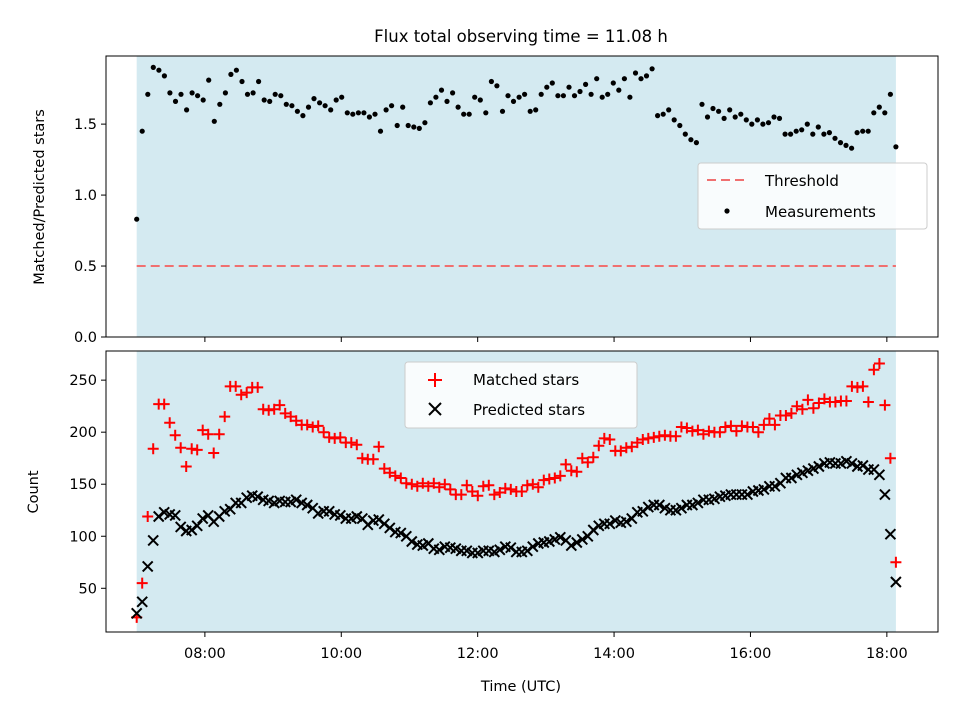 The image size is (960, 720). What do you see at coordinates (521, 36) in the screenshot?
I see `top-panel-title: Flux total observing time = 11.08 h` at bounding box center [521, 36].